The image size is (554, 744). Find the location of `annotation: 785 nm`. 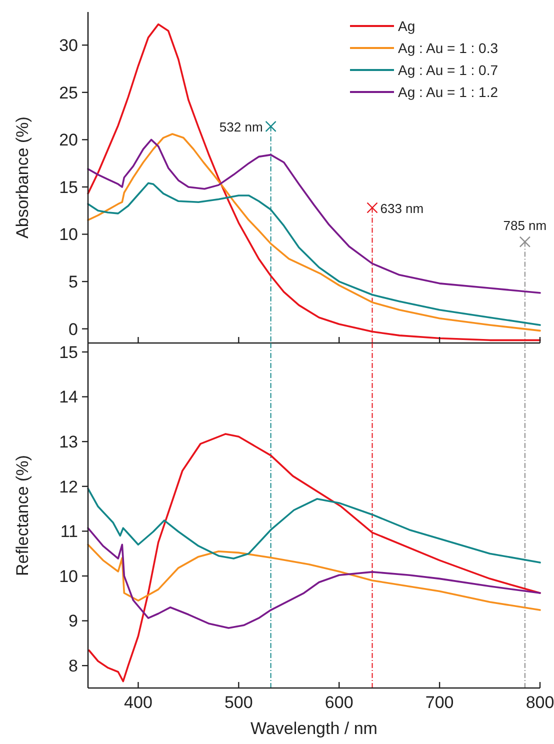

annotation: 785 nm is located at coordinates (525, 225).